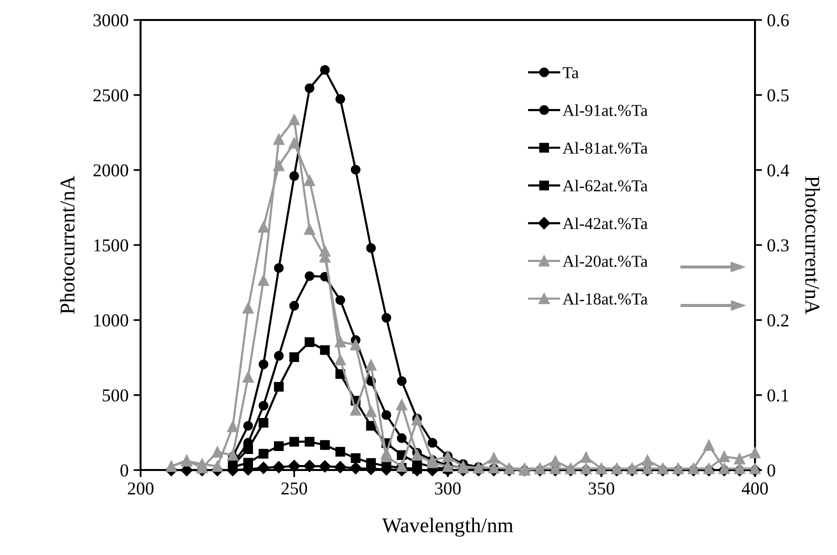  I want to click on x-tick-label: 200, so click(141, 488).